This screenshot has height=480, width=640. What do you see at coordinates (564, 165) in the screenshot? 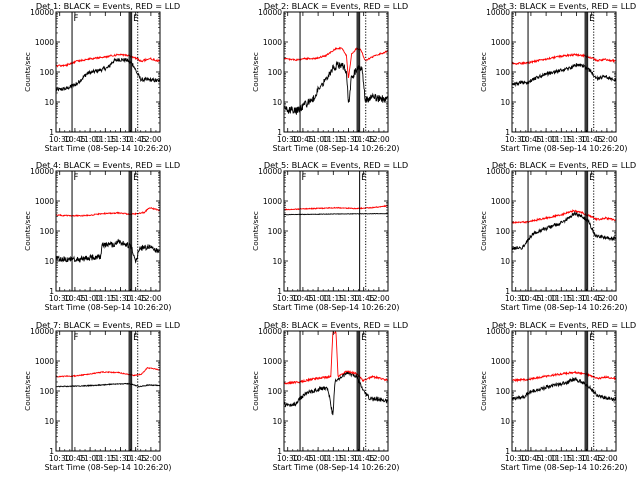
I see `panel-title: Det 6: BLACK = Events, RED = LLD` at bounding box center [564, 165].